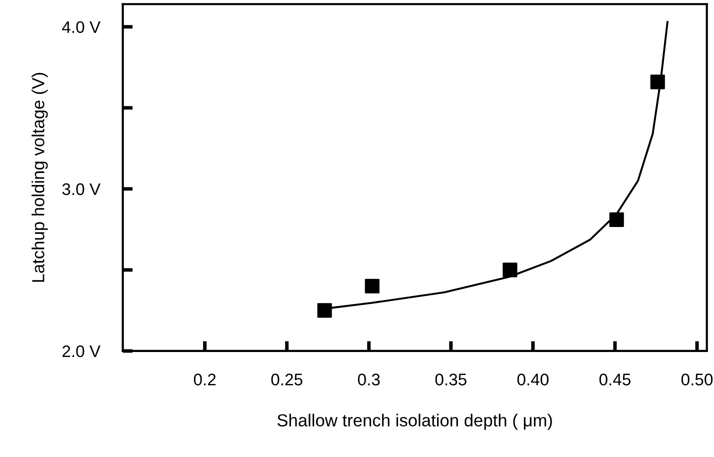 The height and width of the screenshot is (457, 714). What do you see at coordinates (369, 380) in the screenshot?
I see `x-tick-label: 0.3` at bounding box center [369, 380].